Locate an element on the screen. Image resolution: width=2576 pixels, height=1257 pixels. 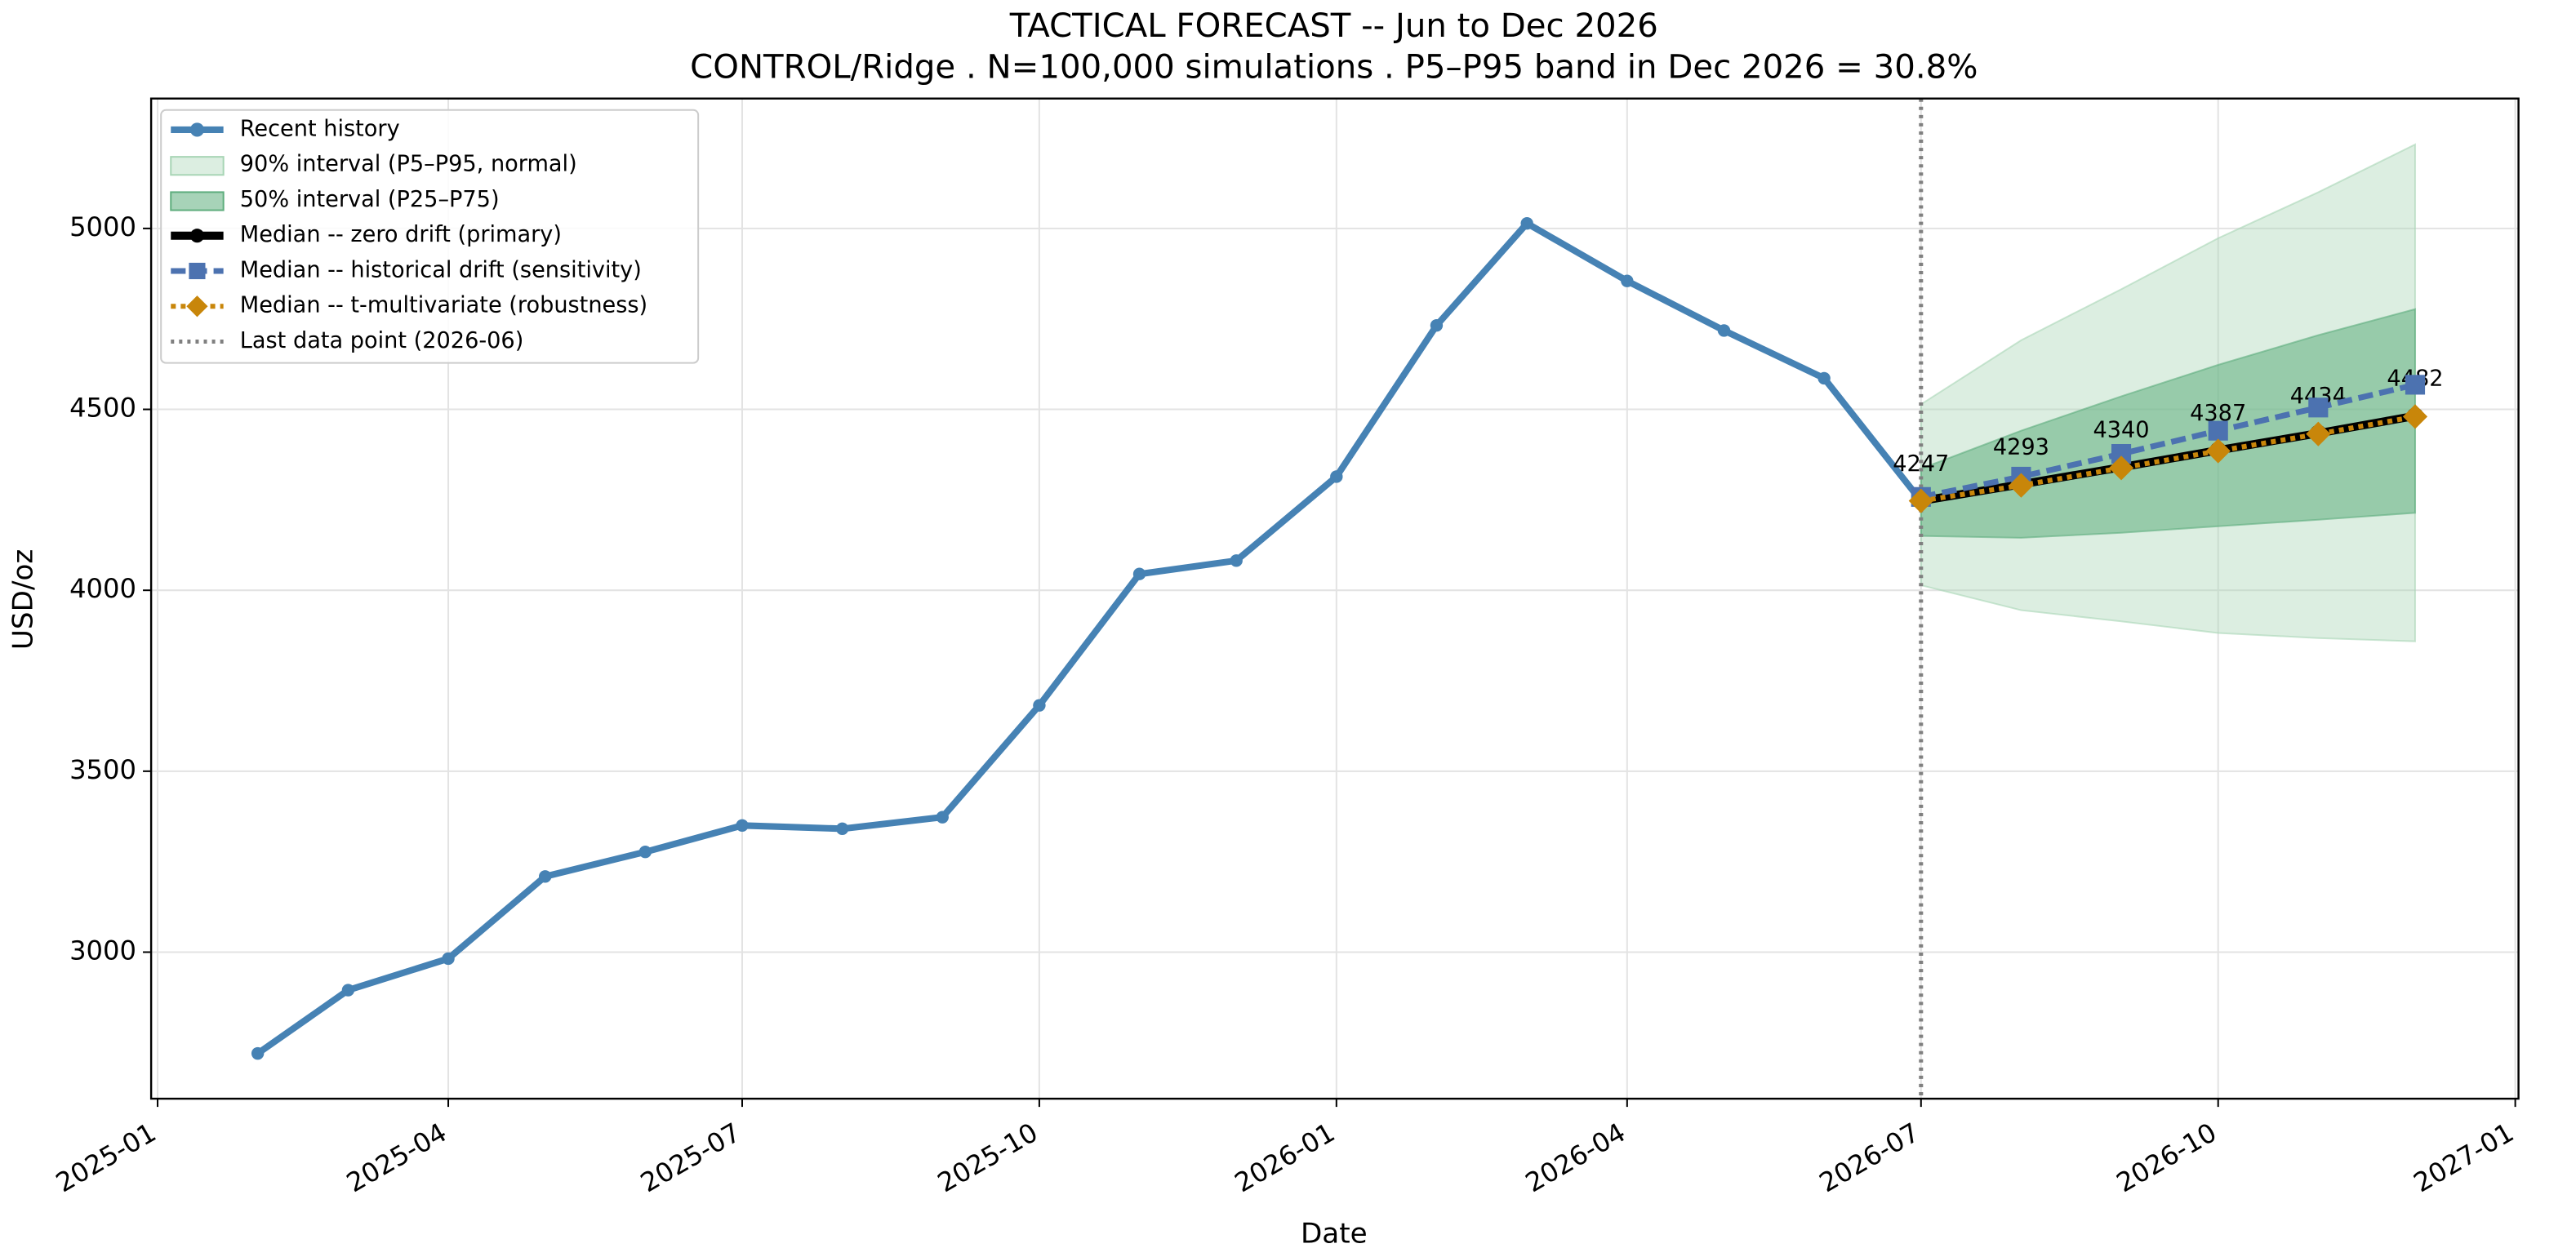
chart-title: TACTICAL FORECAST -- Jun to Dec 2026 is located at coordinates (1333, 26).